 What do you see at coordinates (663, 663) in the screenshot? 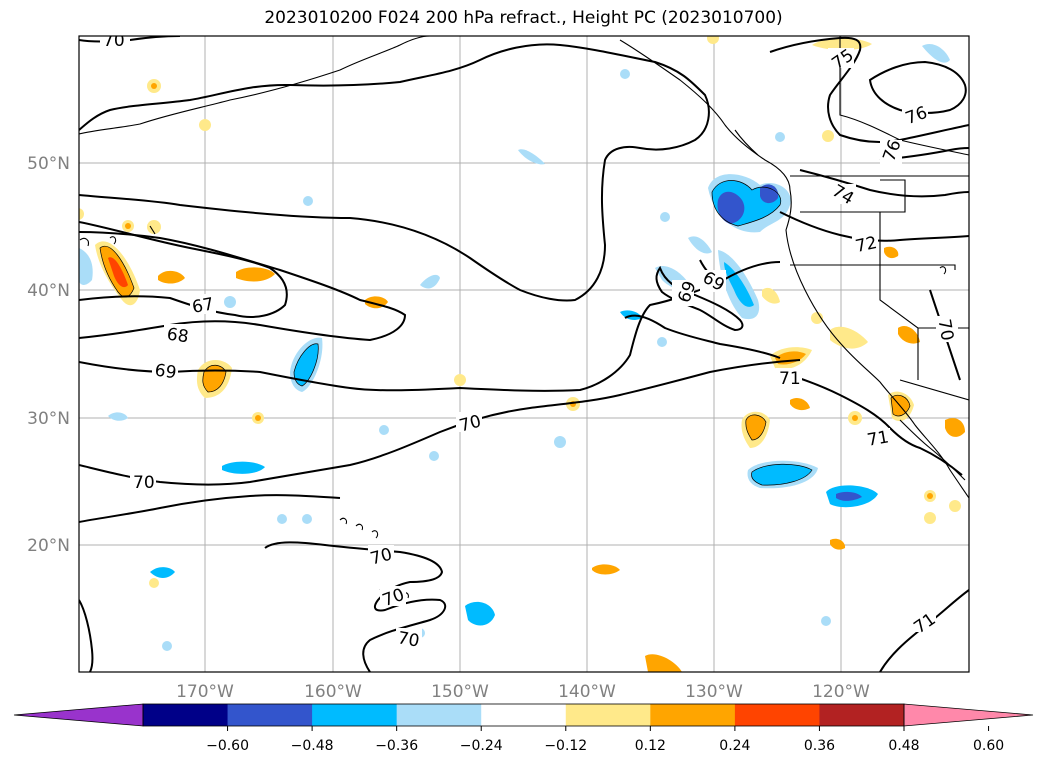
I see `pos-patch-c5` at bounding box center [663, 663].